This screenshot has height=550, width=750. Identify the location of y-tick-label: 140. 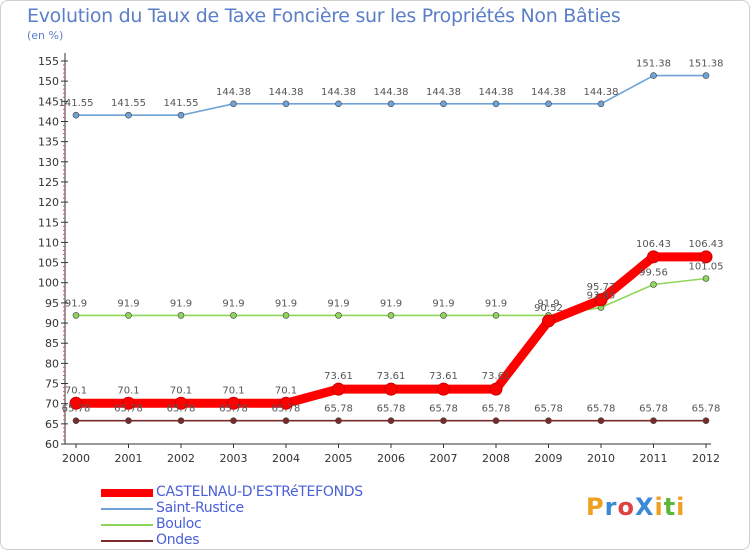
(48, 121).